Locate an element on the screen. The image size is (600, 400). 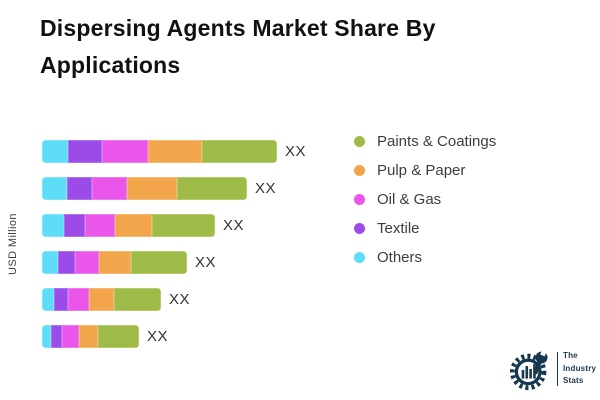
y-axis-label: USD Million is located at coordinates (13, 244).